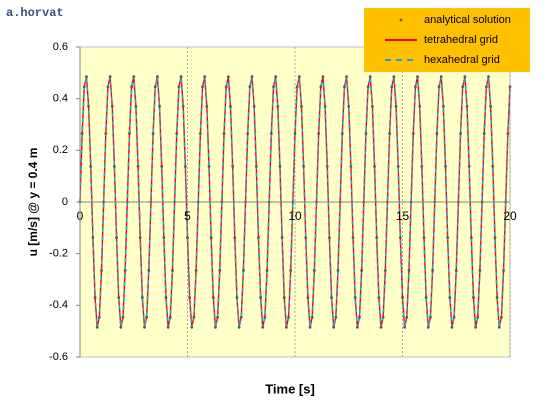  Describe the element at coordinates (33, 202) in the screenshot. I see `y-axis-label: u [m/s] @ y = 0.4 m` at that location.